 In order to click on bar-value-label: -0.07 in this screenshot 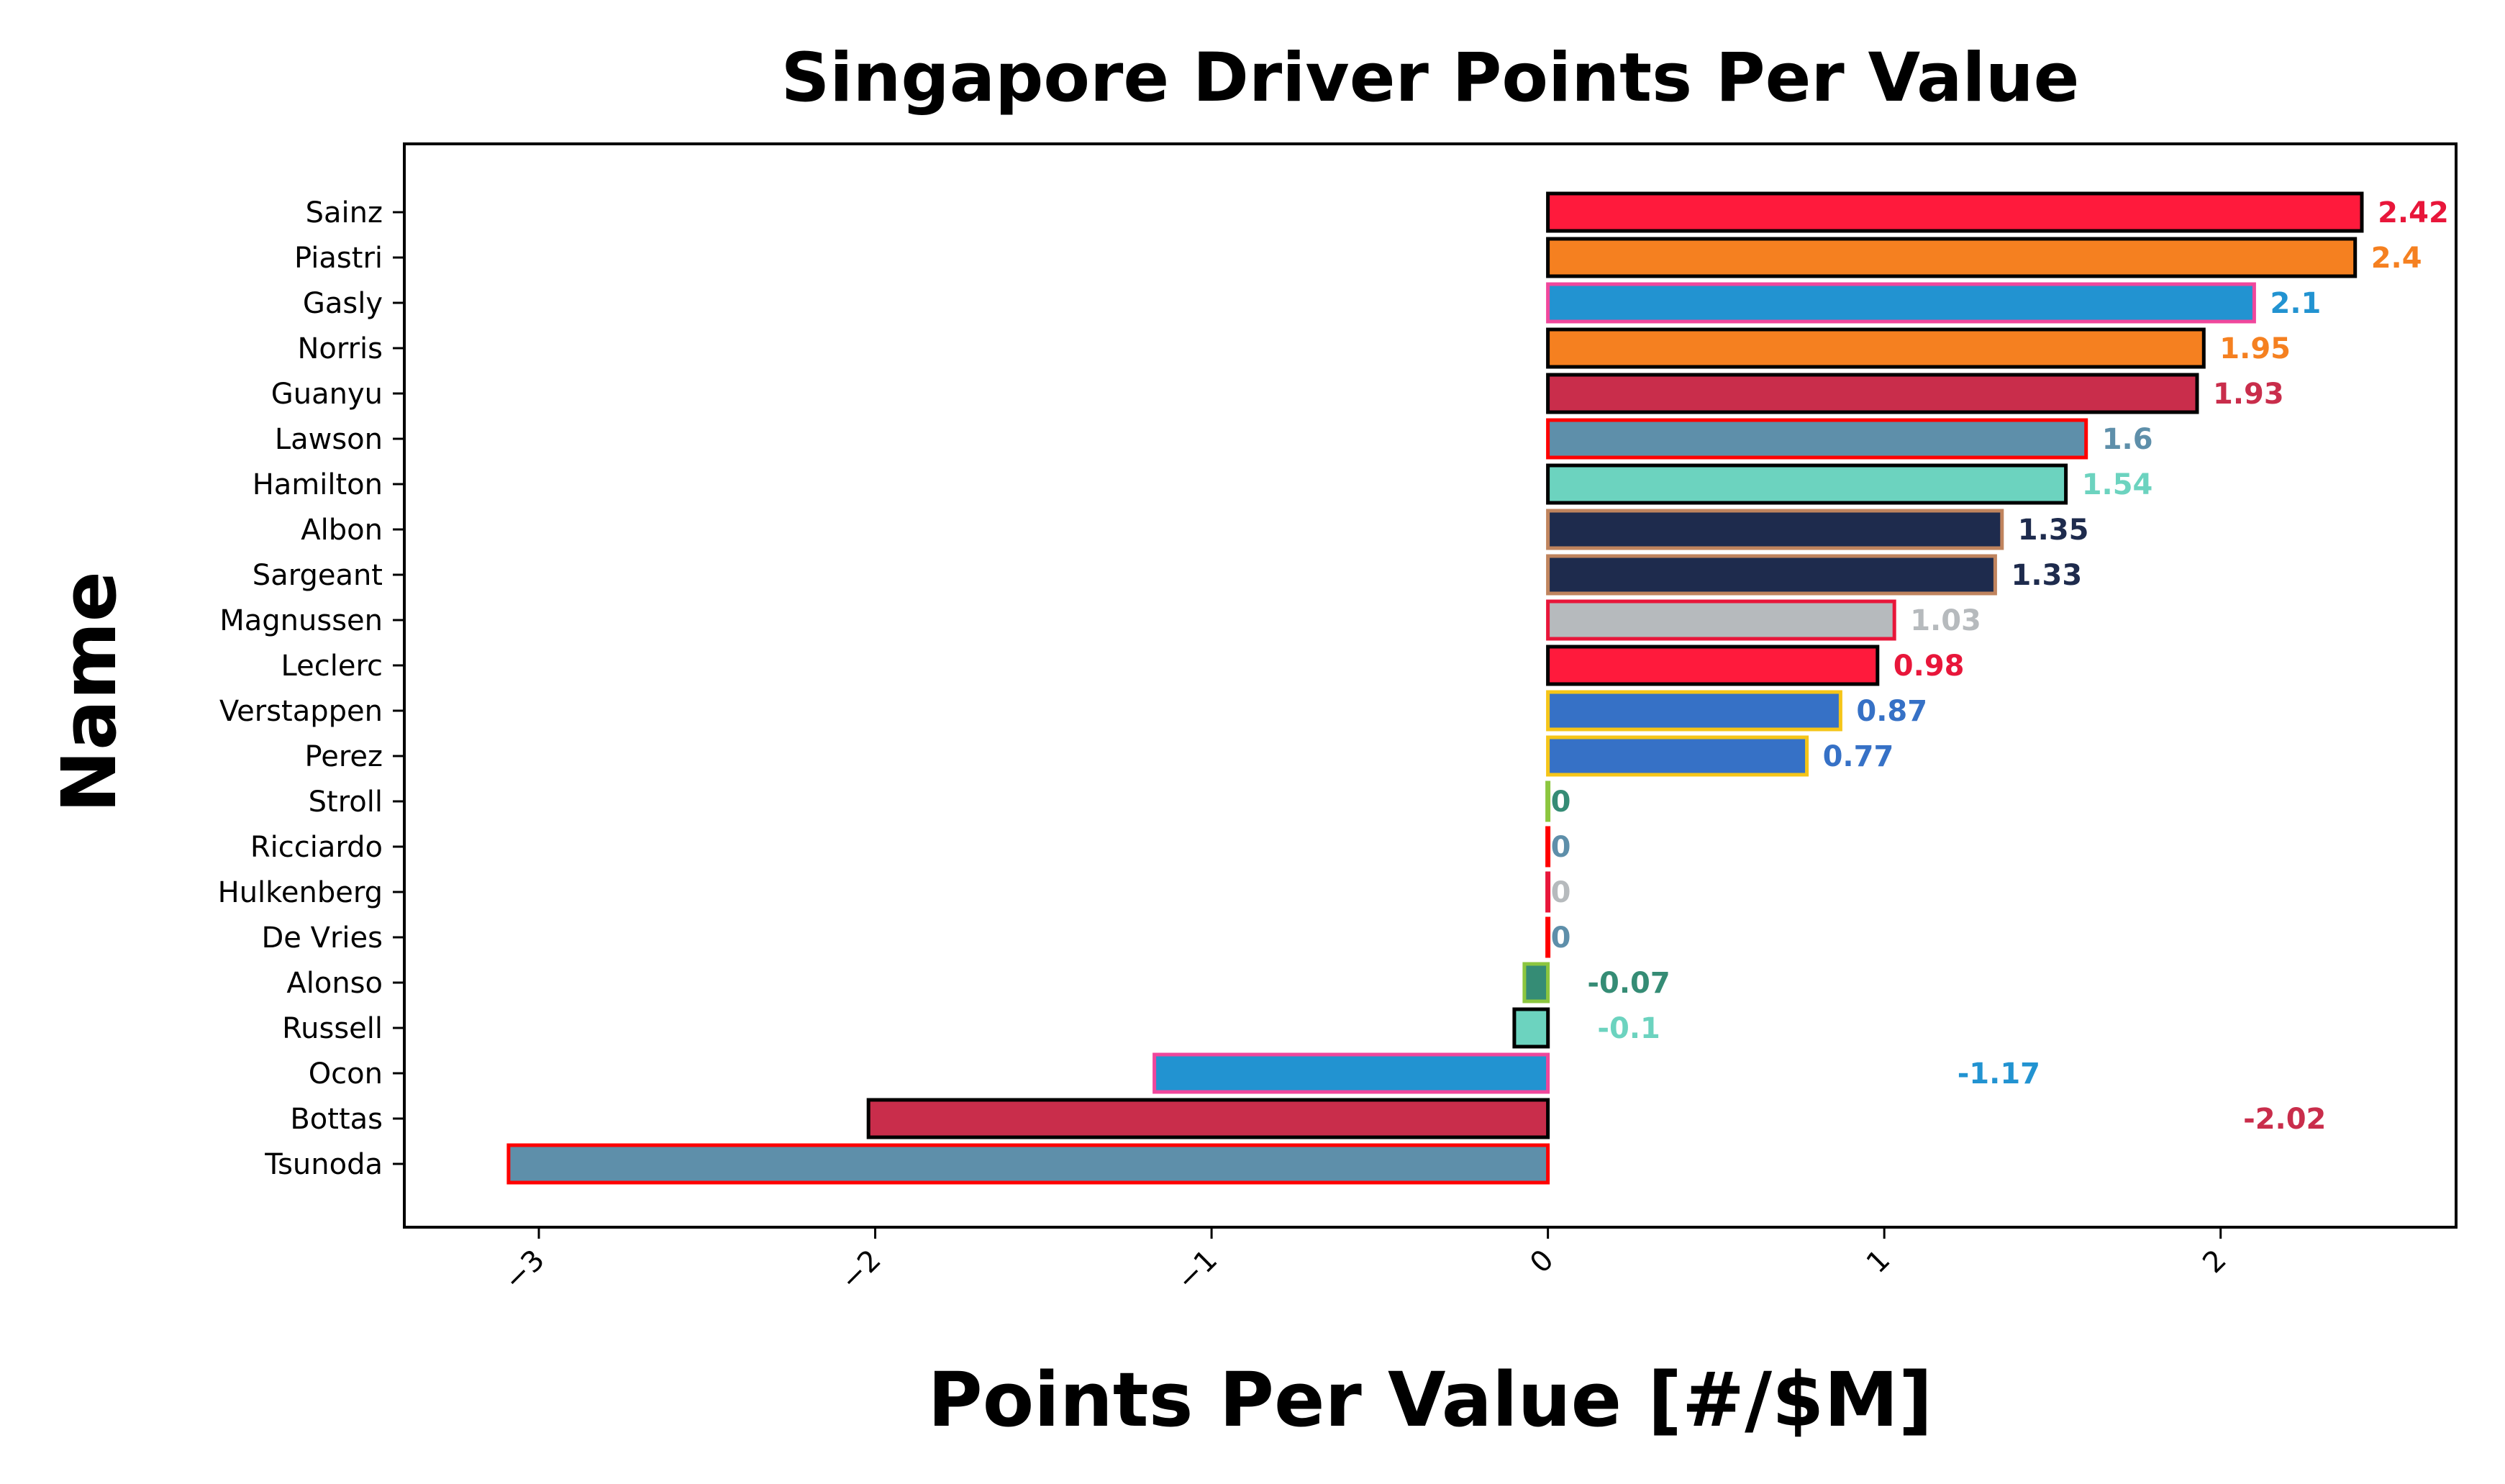, I will do `click(1628, 983)`.